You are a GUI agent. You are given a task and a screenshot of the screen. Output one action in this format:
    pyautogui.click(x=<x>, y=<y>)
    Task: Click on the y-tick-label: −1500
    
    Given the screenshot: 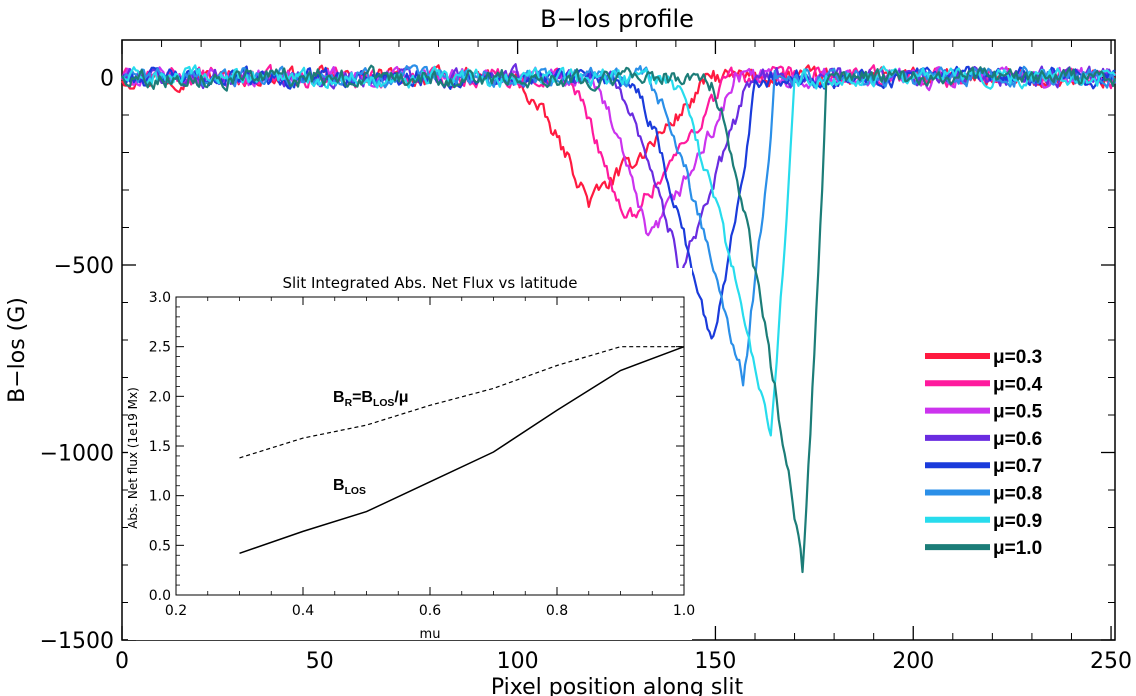 What is the action you would take?
    pyautogui.click(x=77, y=641)
    